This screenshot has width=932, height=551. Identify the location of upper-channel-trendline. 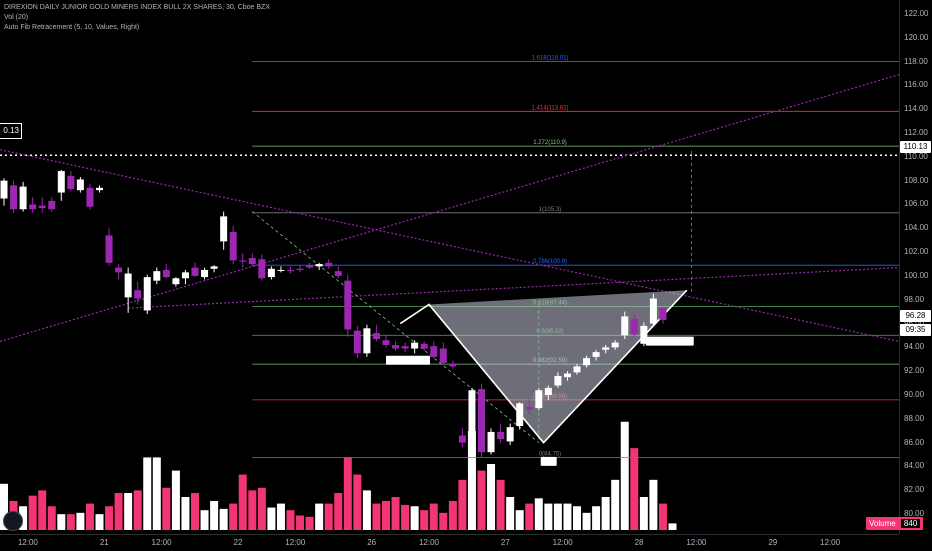
(513, 287).